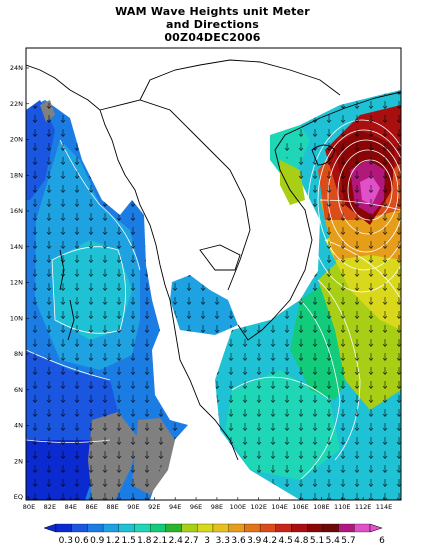 This screenshot has width=425, height=550. I want to click on map-title-date: 00Z04DEC2006, so click(212, 37).